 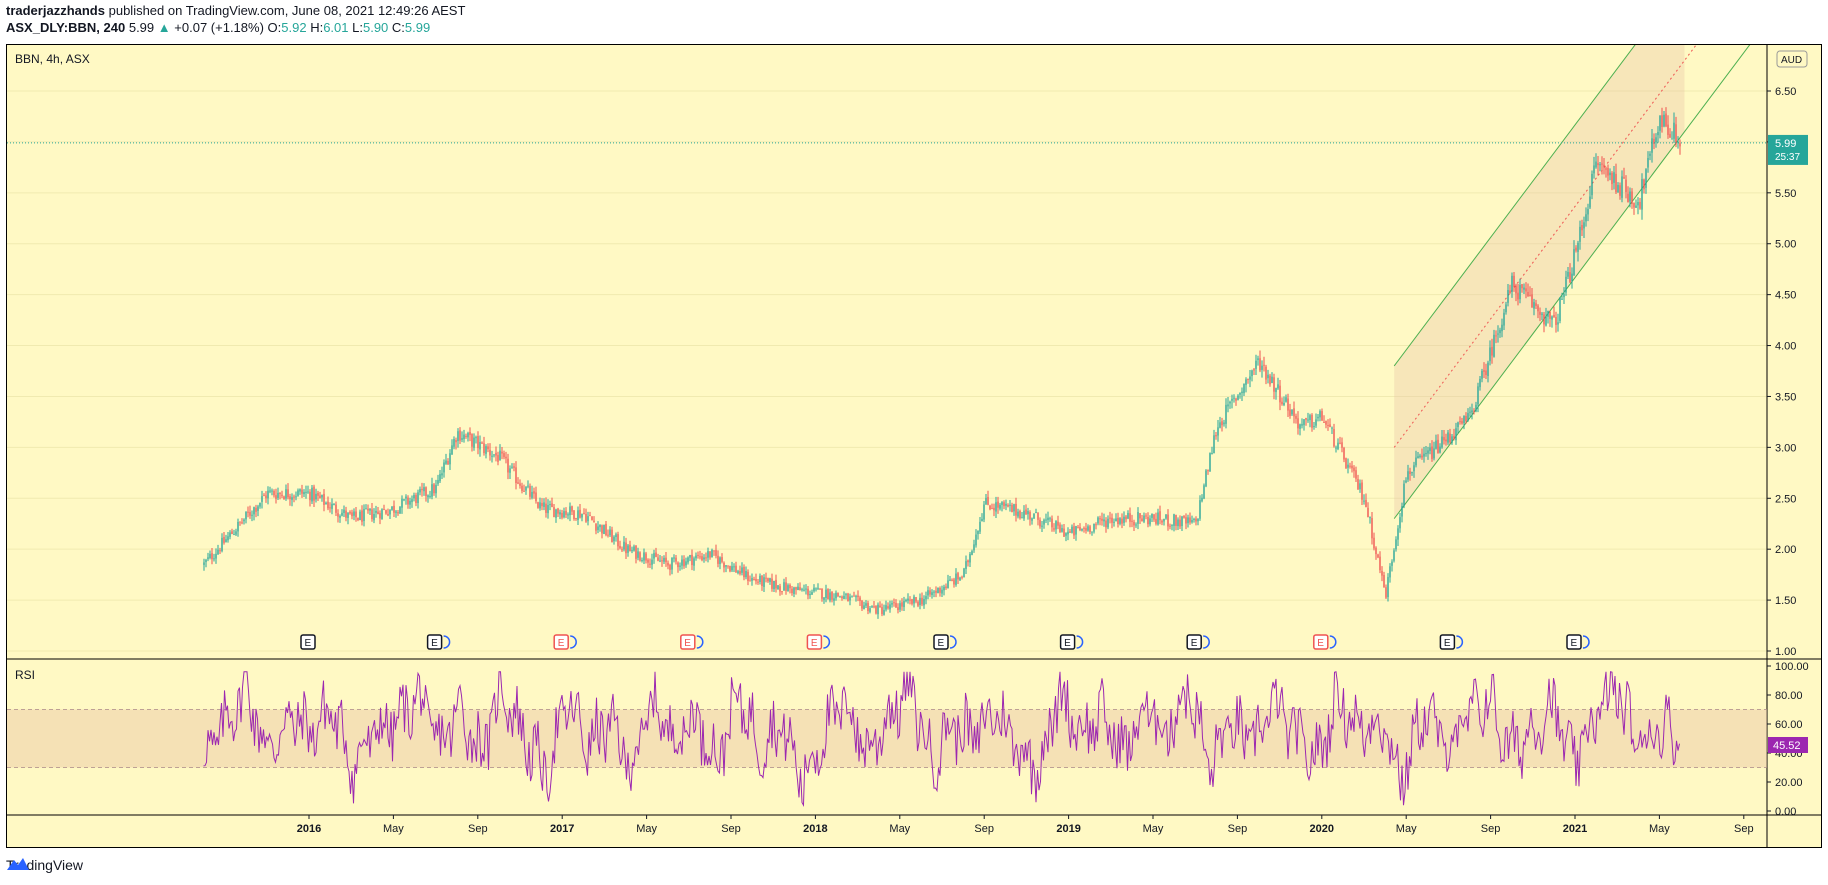 I want to click on earnings-marker-label: E, so click(x=434, y=643).